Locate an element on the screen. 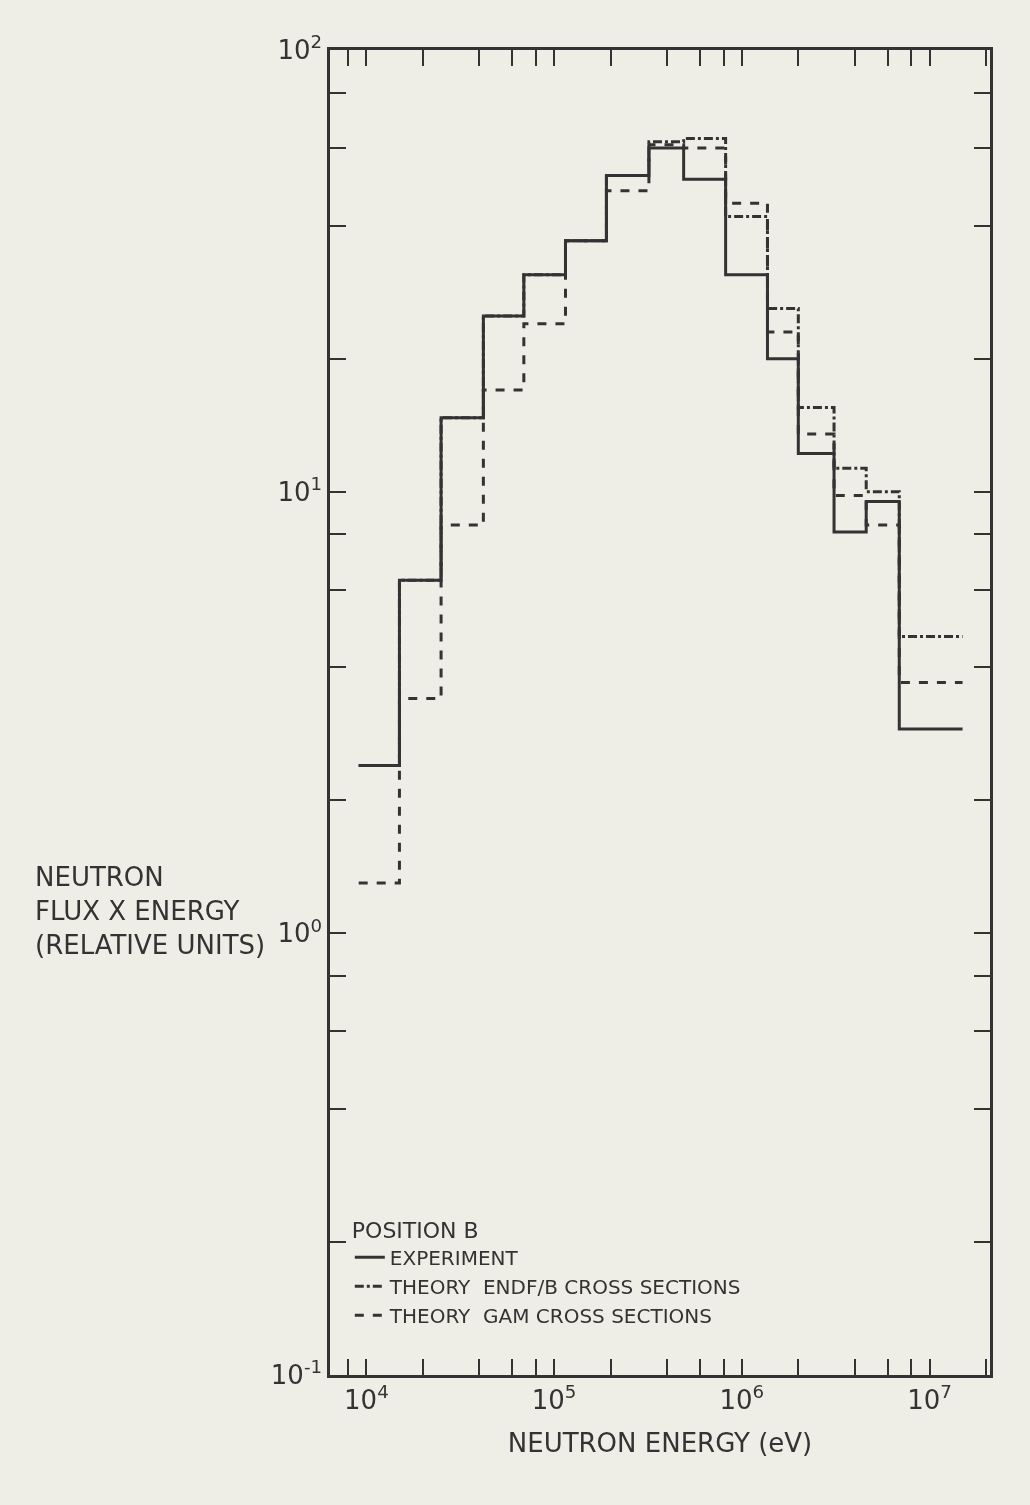  y-tick-label: 10$^{2}$ is located at coordinates (300, 48).